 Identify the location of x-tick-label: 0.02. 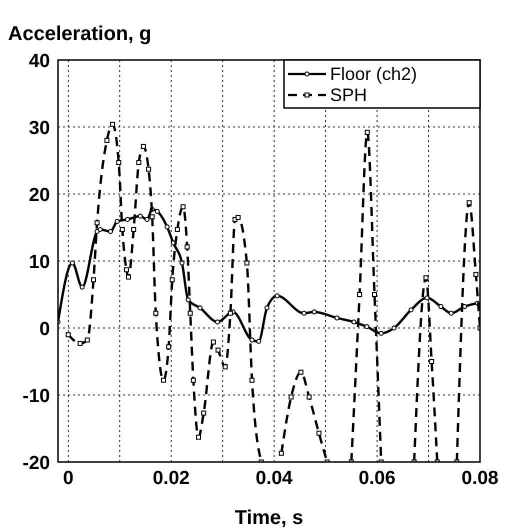
(171, 478).